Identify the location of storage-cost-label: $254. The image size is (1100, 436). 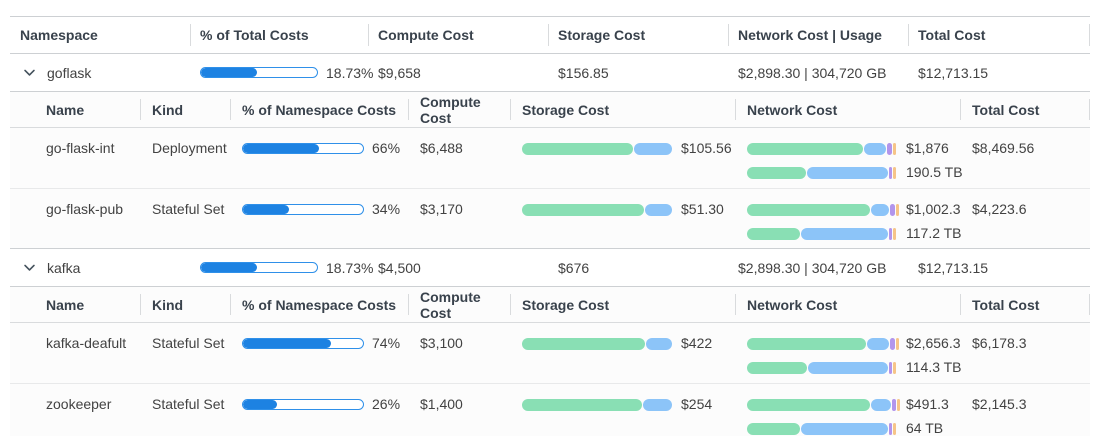
(697, 404).